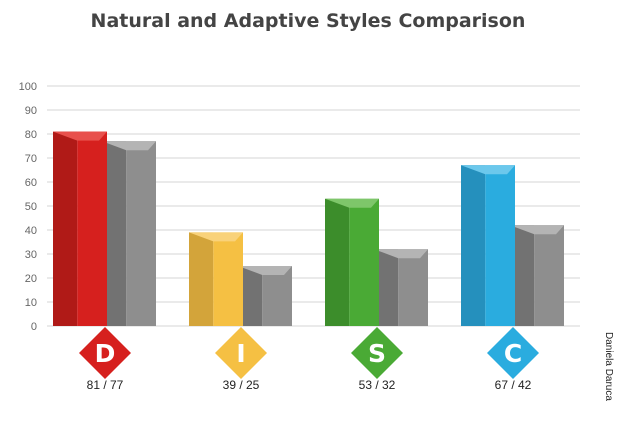  I want to click on adaptive-bar-i-top, so click(265, 270).